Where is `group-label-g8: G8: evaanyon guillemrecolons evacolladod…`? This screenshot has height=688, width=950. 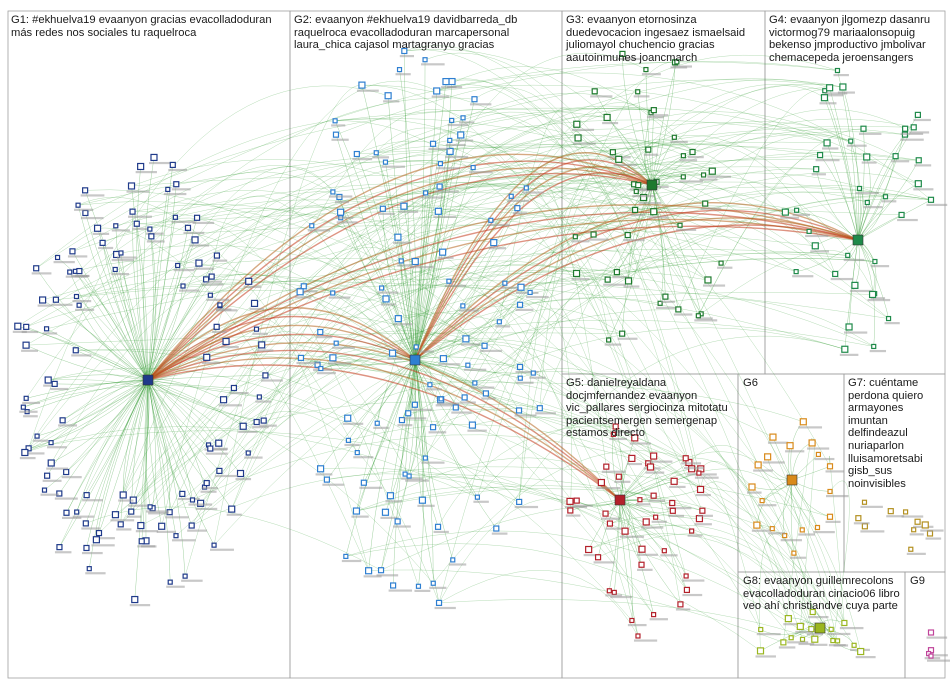 group-label-g8: G8: evaanyon guillemrecolons evacolladod… is located at coordinates (821, 594).